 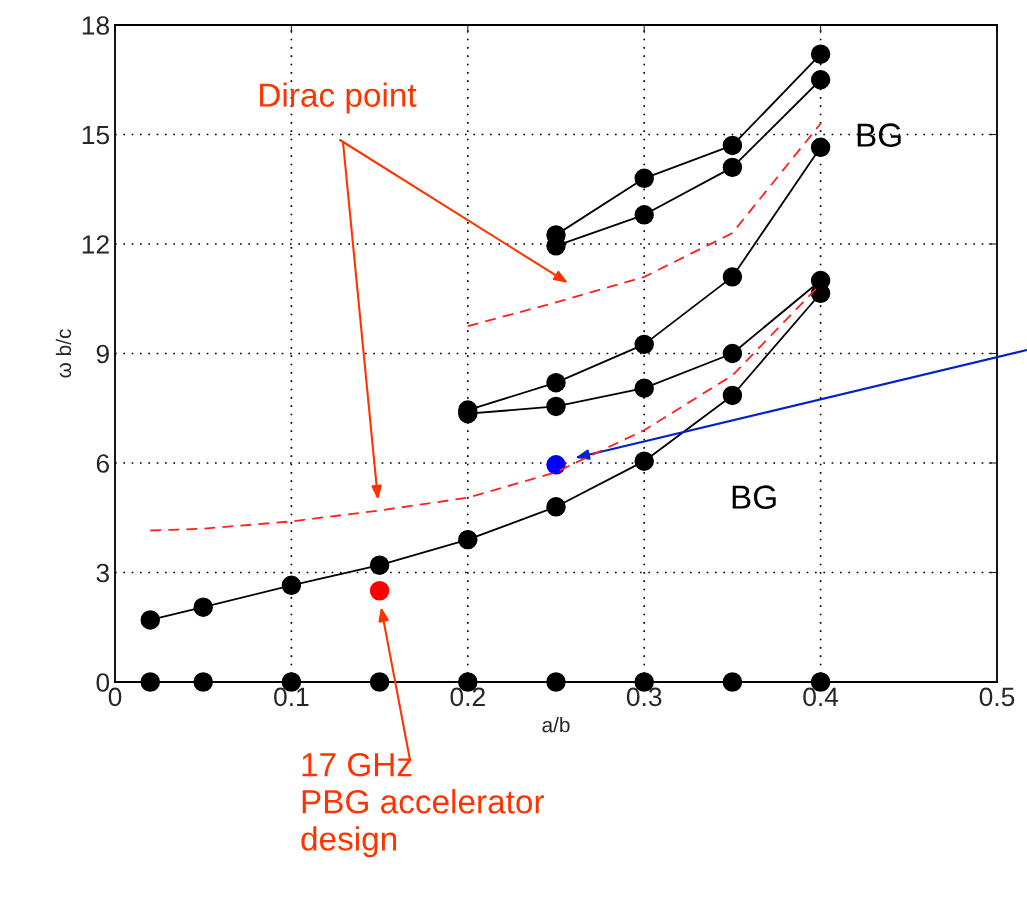 I want to click on y-tick-label: 18, so click(x=95, y=25).